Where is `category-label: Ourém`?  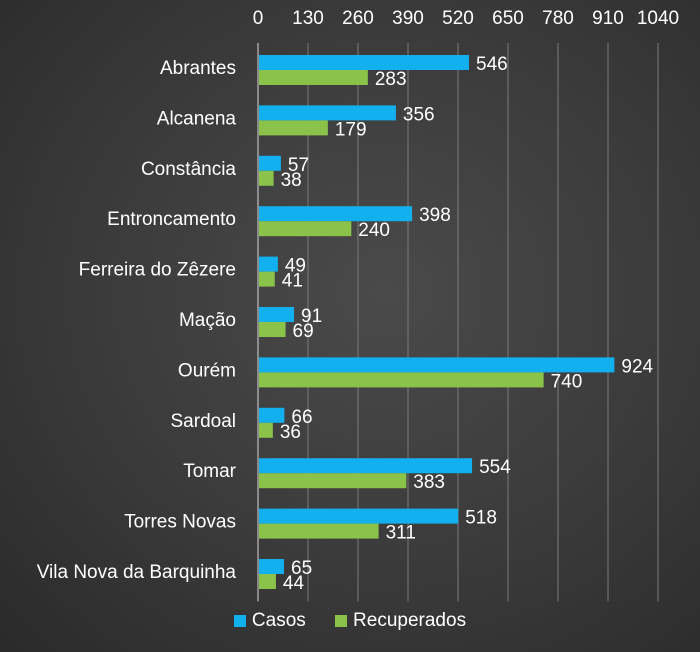 category-label: Ourém is located at coordinates (207, 370).